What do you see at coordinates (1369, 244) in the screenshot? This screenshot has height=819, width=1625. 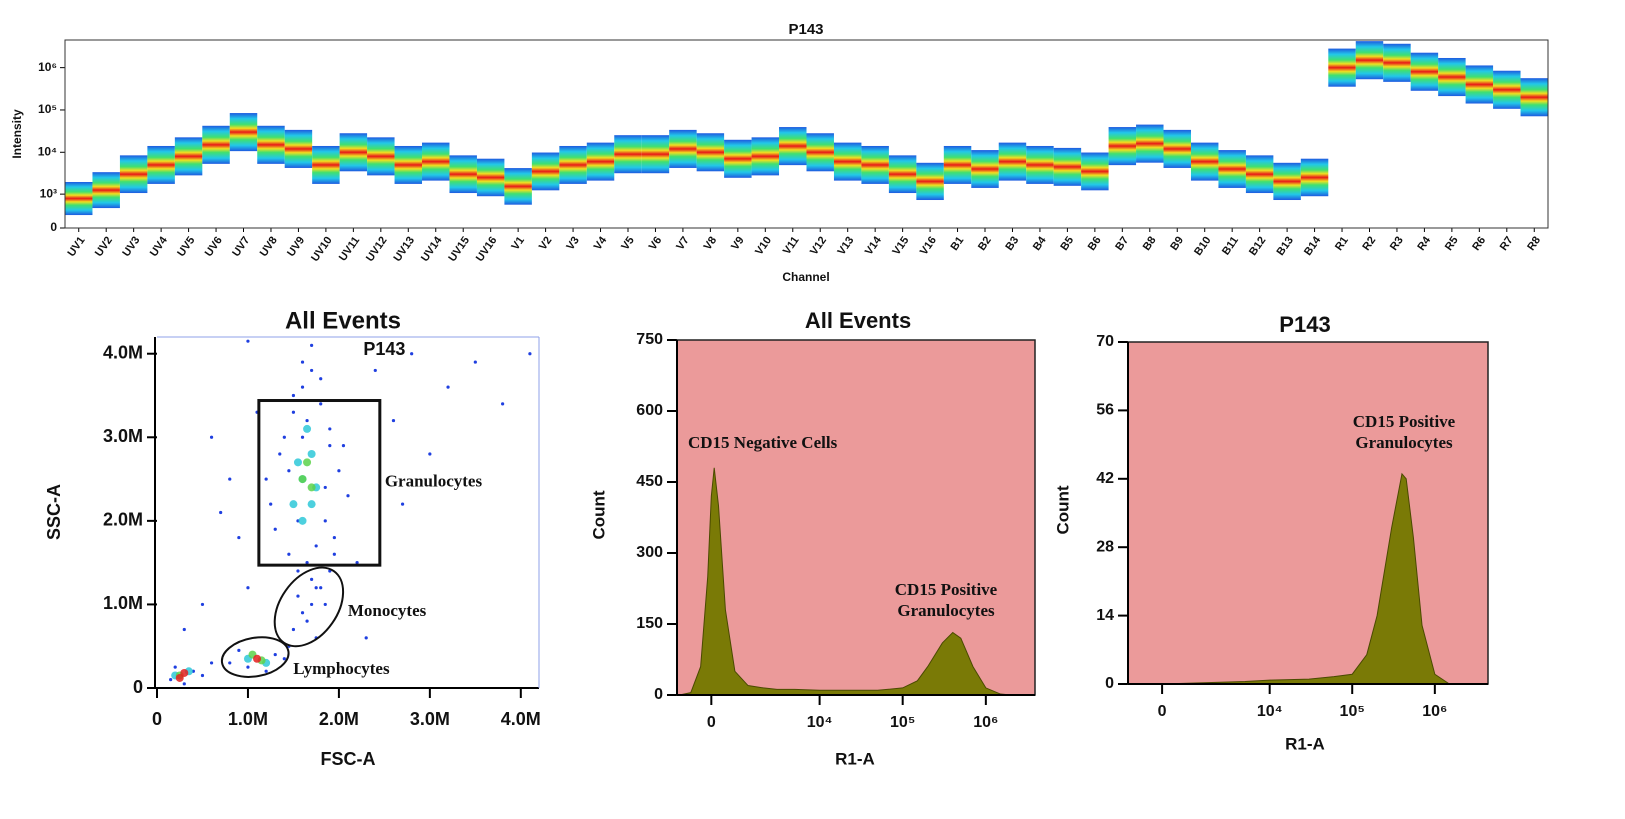 I see `x-tick-label: R2` at bounding box center [1369, 244].